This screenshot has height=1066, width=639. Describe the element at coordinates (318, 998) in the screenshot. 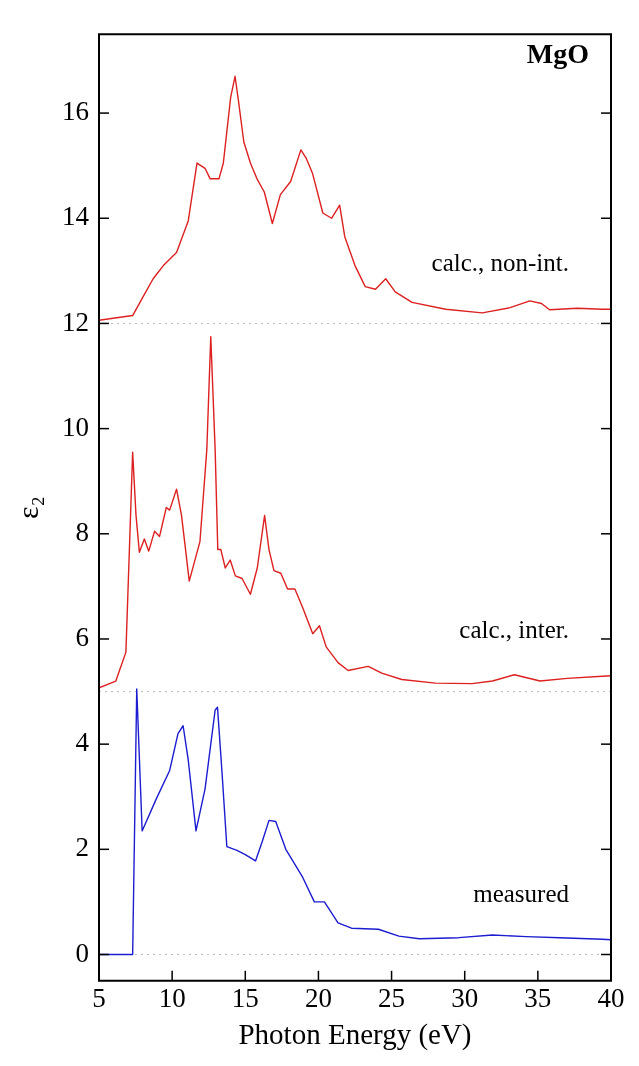

I see `x-tick-label: 20` at that location.